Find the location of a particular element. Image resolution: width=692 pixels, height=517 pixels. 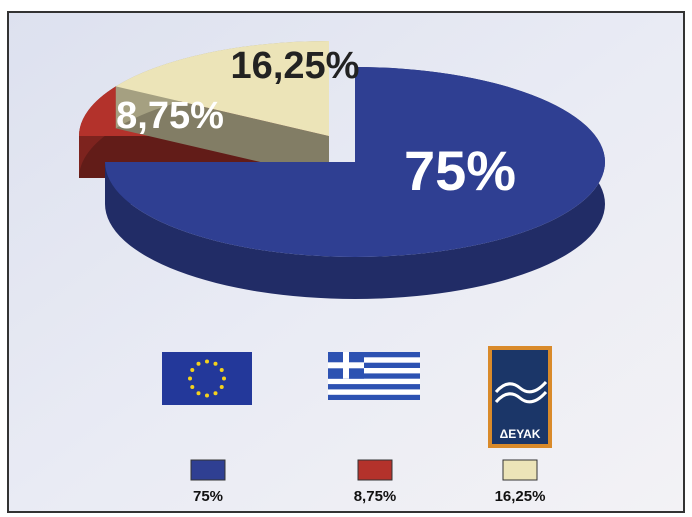

slice is located at coordinates (222, 88).